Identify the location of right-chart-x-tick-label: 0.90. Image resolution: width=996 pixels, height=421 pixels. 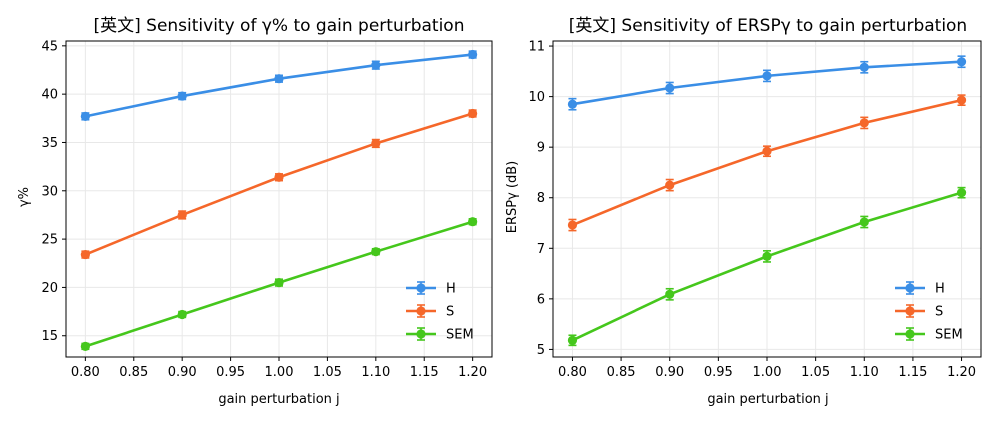
(669, 372).